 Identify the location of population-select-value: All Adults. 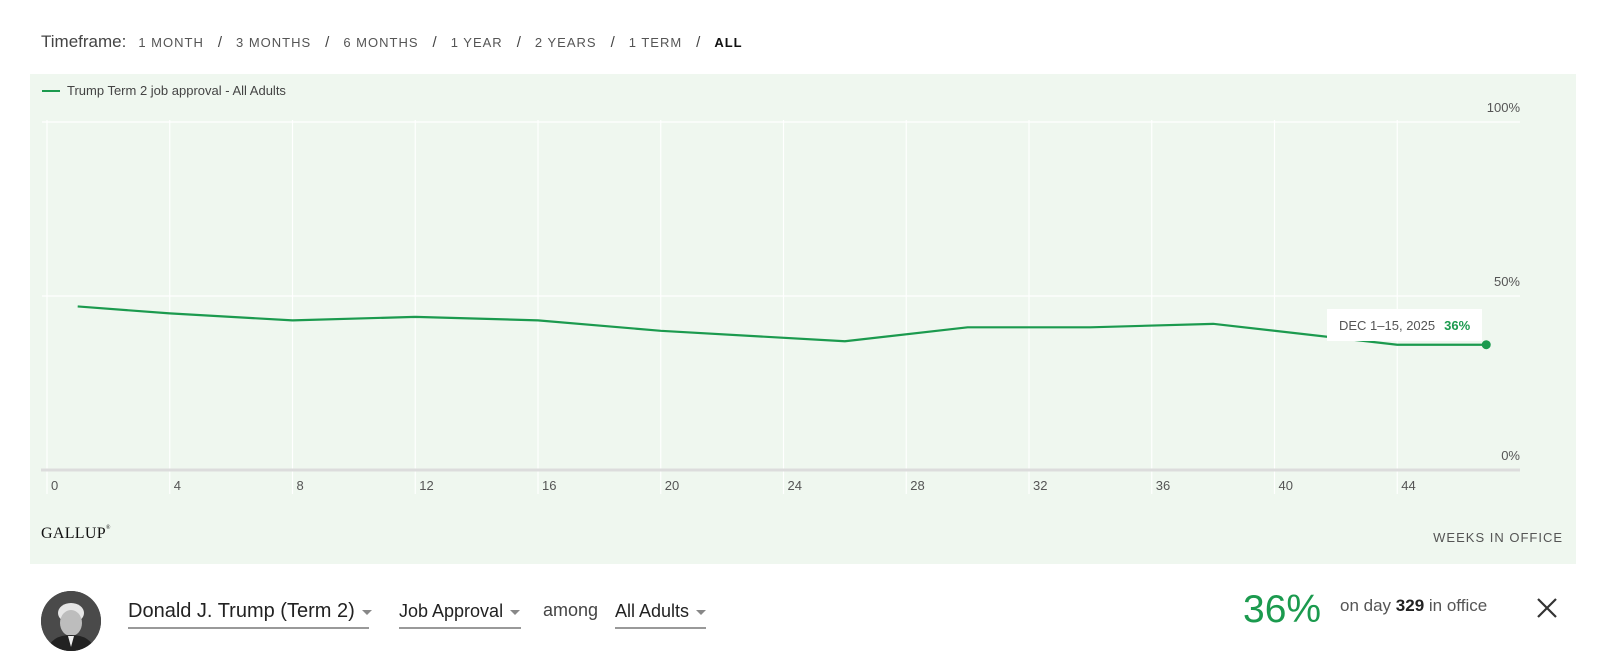
(652, 610).